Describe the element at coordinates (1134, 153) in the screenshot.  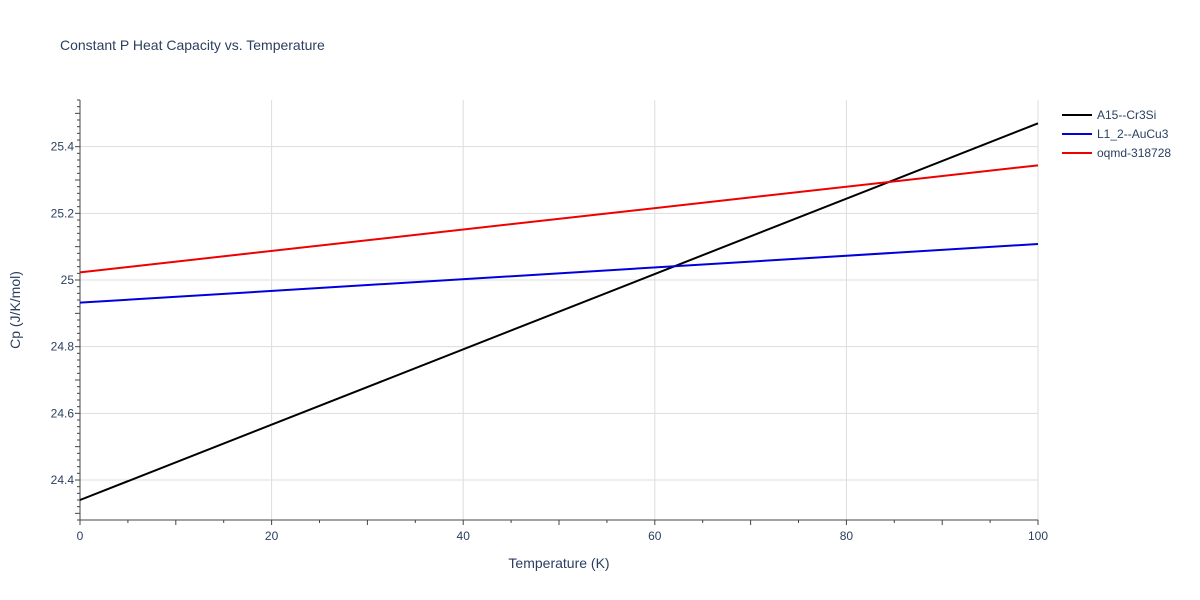
I see `legend-label: oqmd-318728` at that location.